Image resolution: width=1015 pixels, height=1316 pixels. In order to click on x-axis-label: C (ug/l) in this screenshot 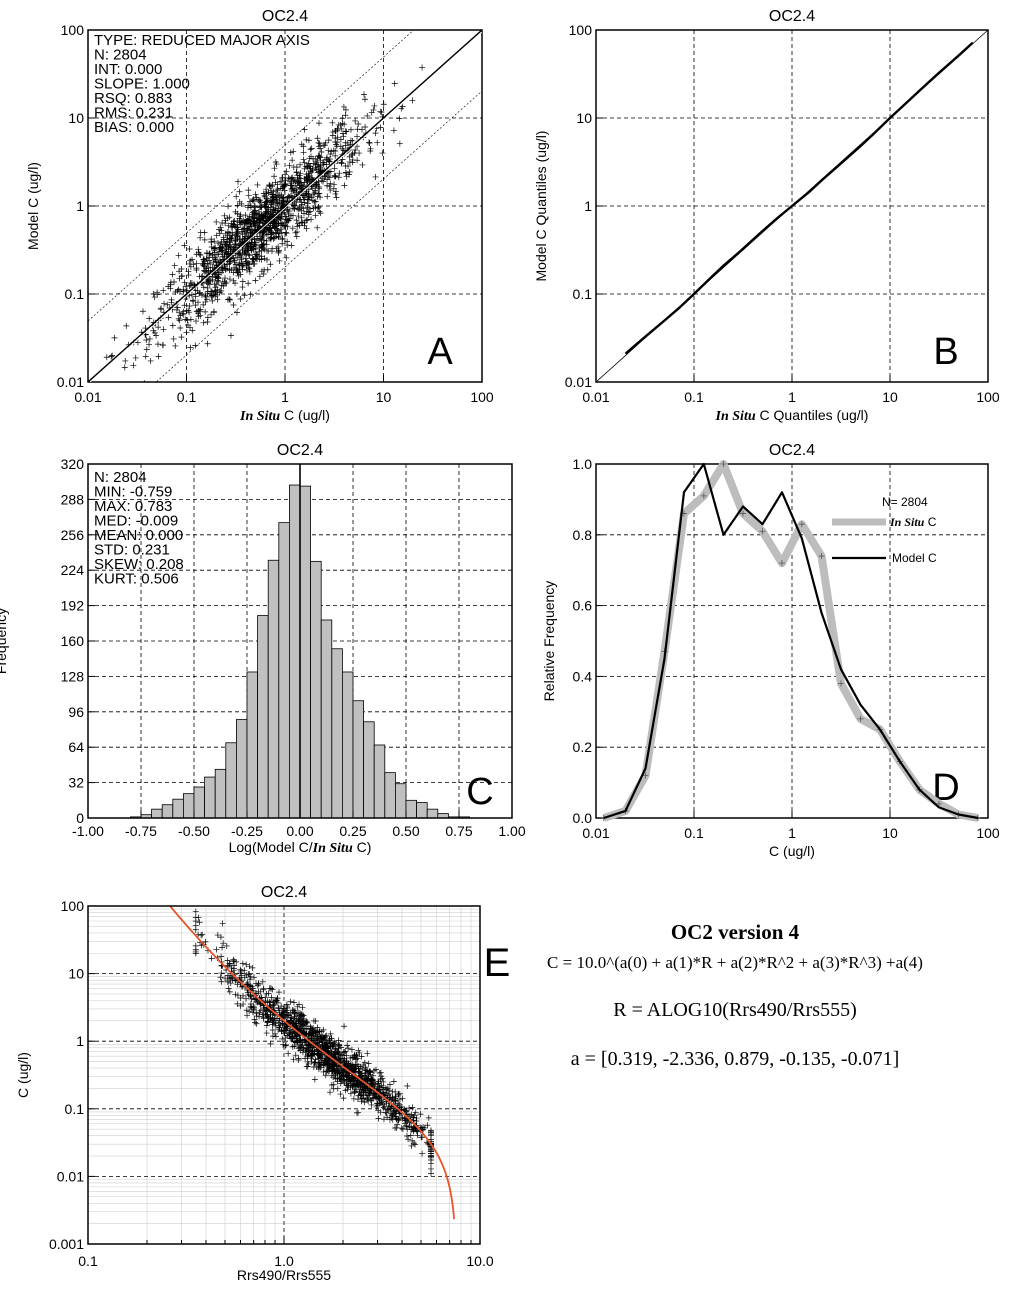, I will do `click(792, 851)`.